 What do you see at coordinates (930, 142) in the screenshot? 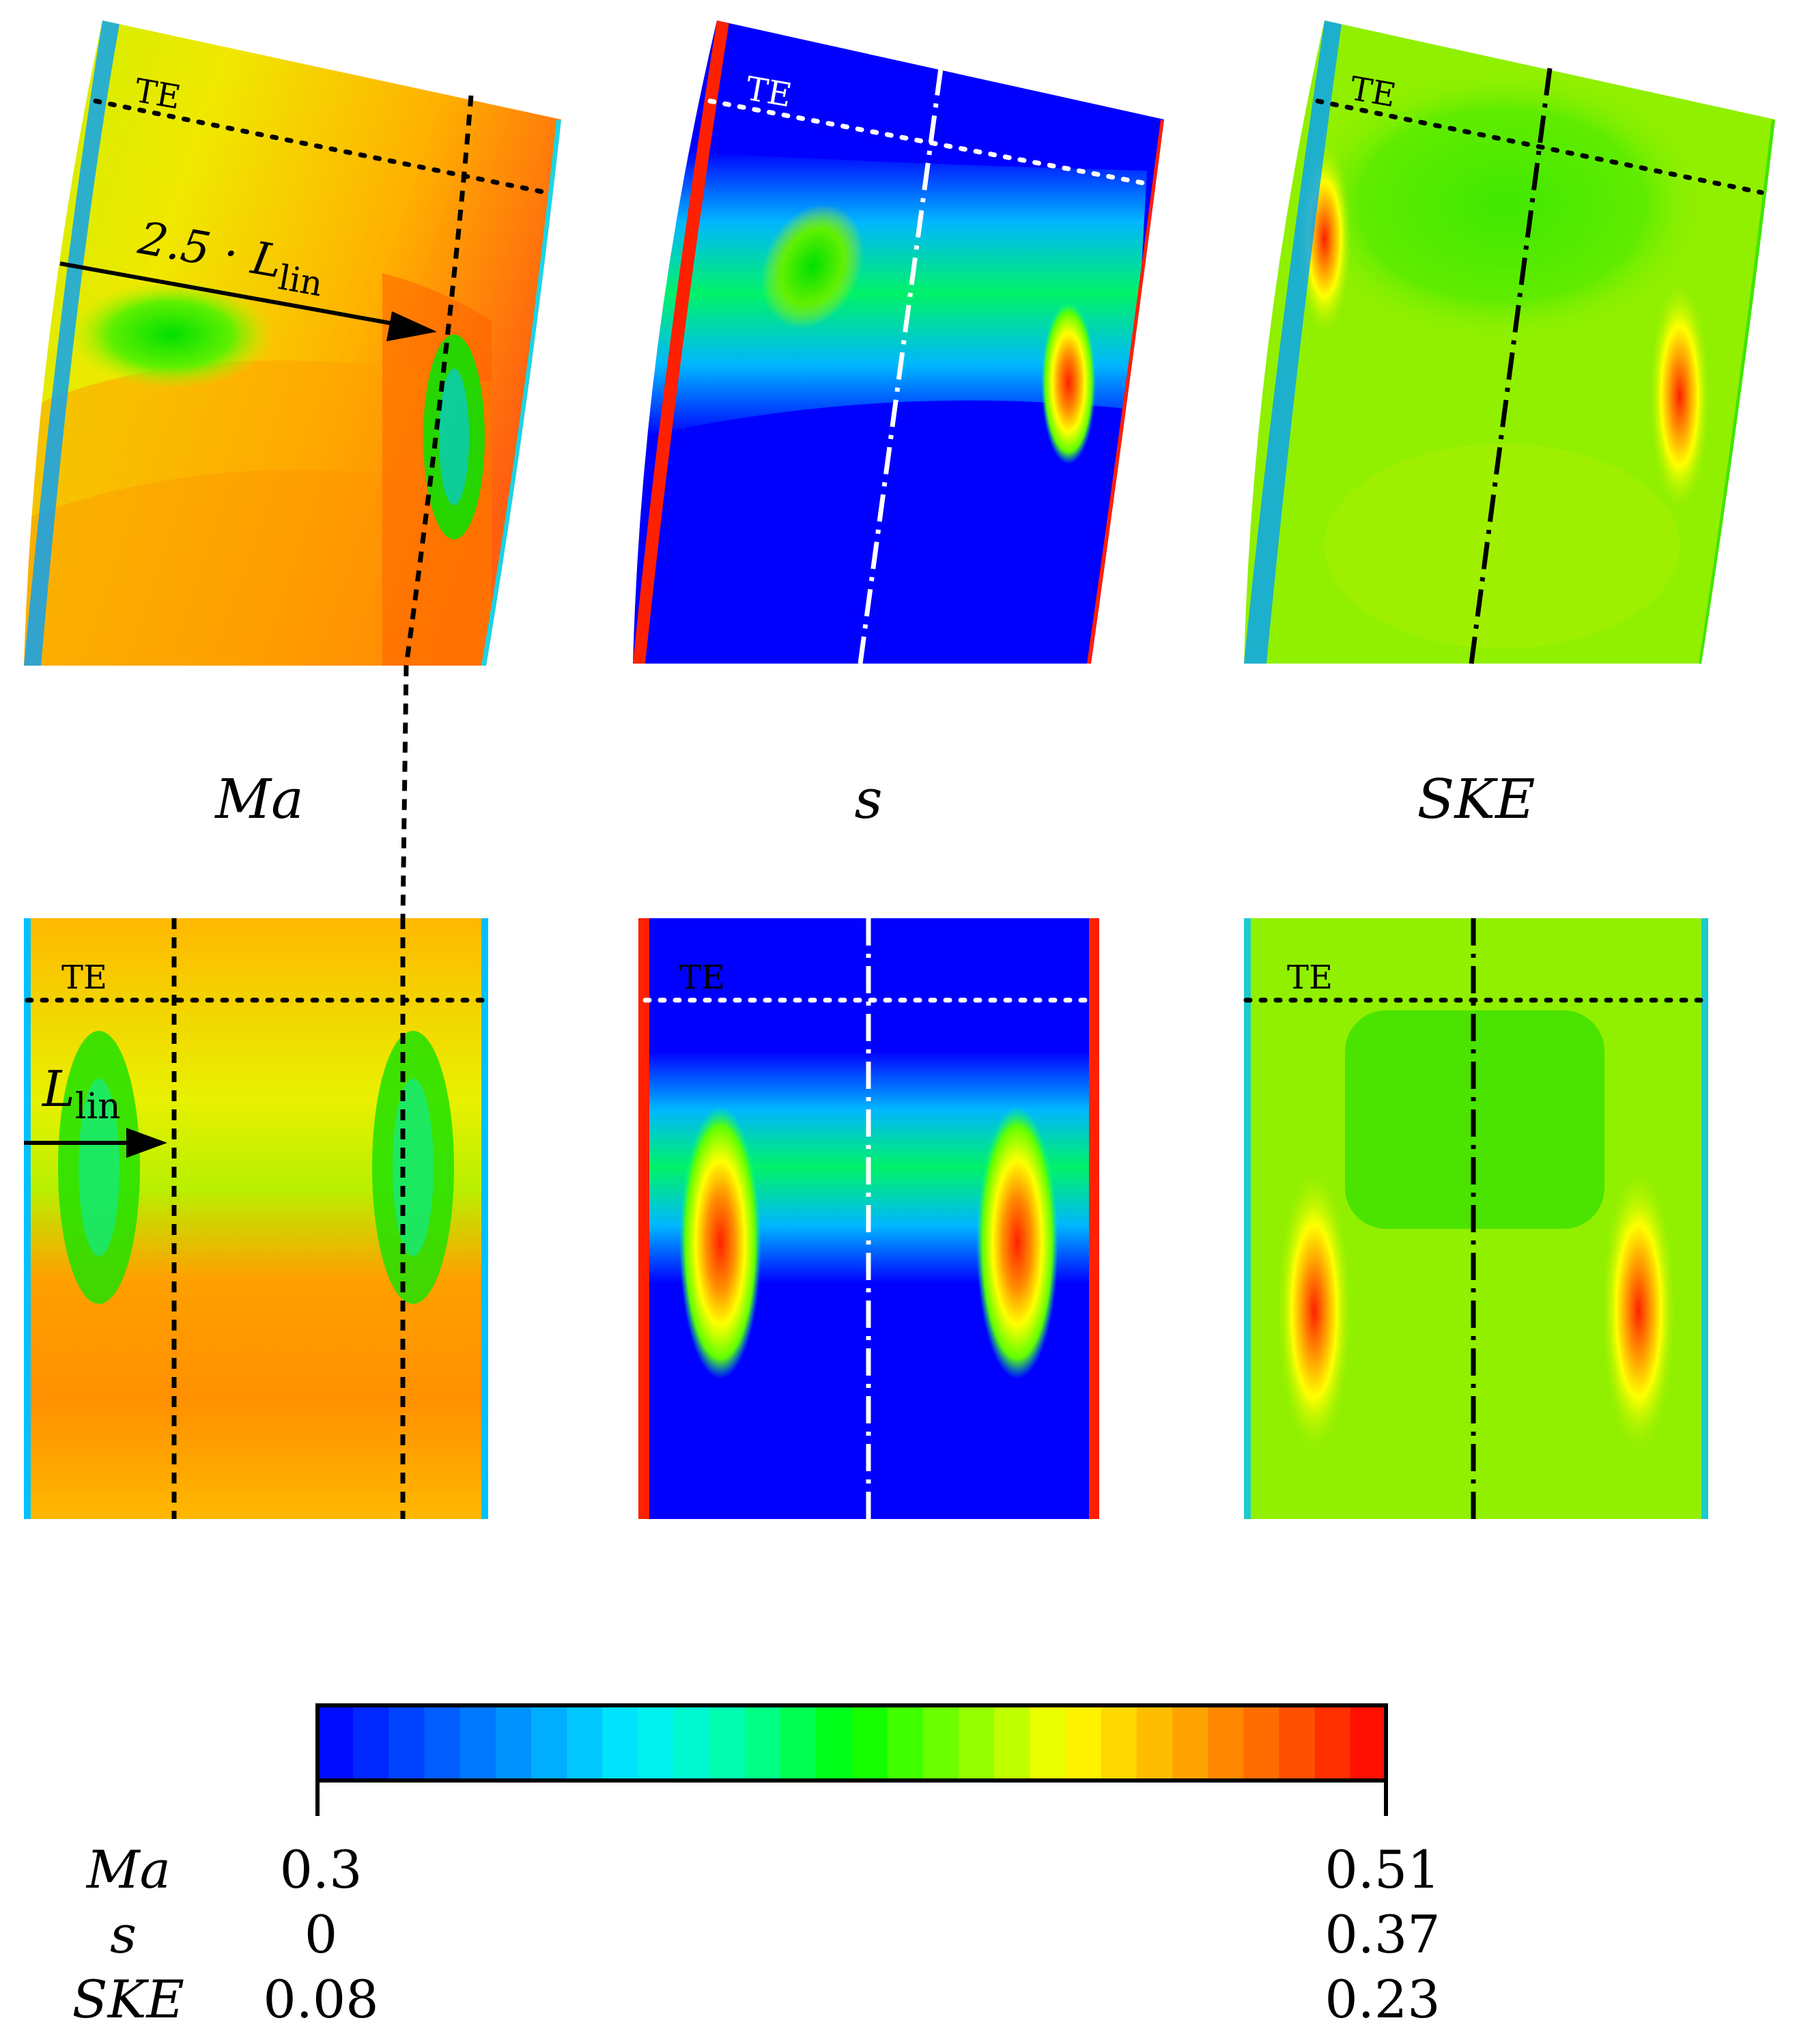
I see `s-top-te-line` at bounding box center [930, 142].